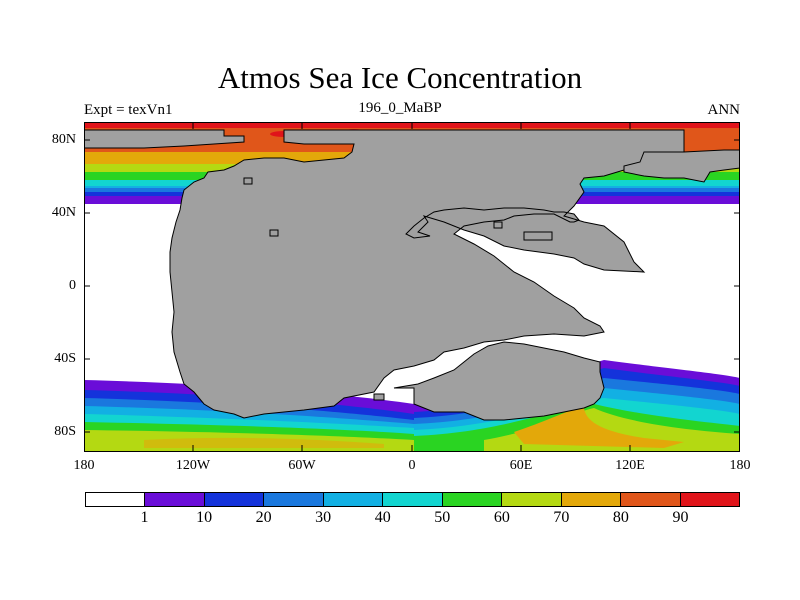  Describe the element at coordinates (128, 110) in the screenshot. I see `experiment-label: Expt = texVn1` at that location.